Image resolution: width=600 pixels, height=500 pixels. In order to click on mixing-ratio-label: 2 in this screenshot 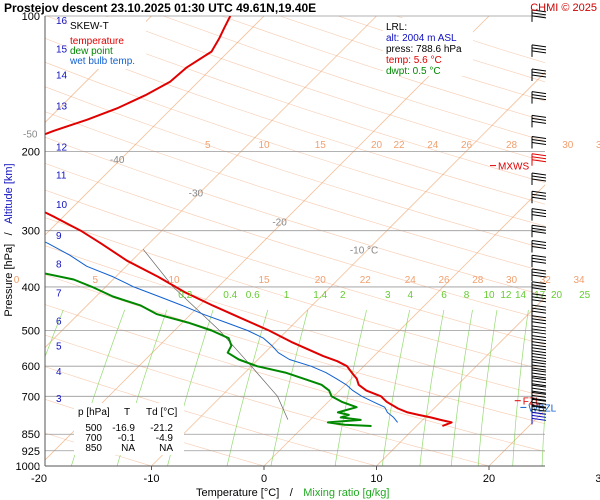, I will do `click(343, 295)`.